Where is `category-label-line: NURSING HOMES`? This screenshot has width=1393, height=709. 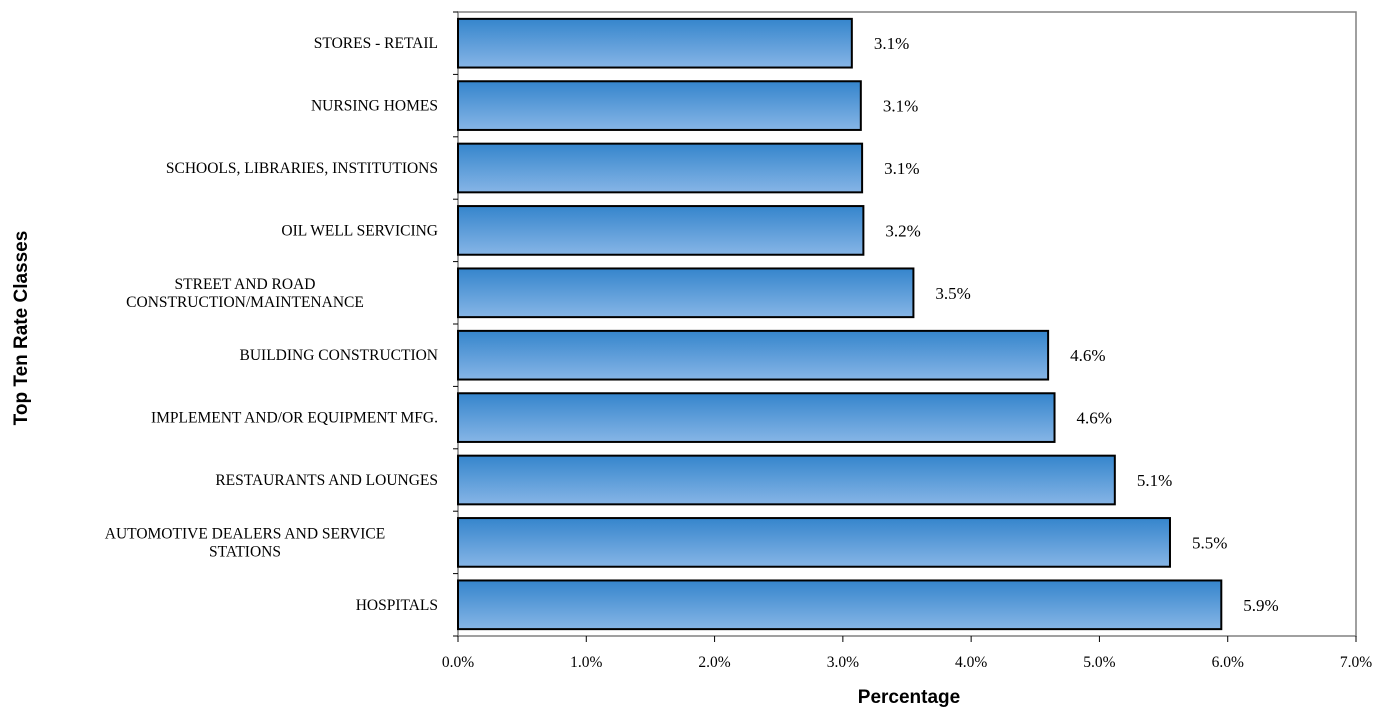
category-label-line: NURSING HOMES is located at coordinates (374, 106).